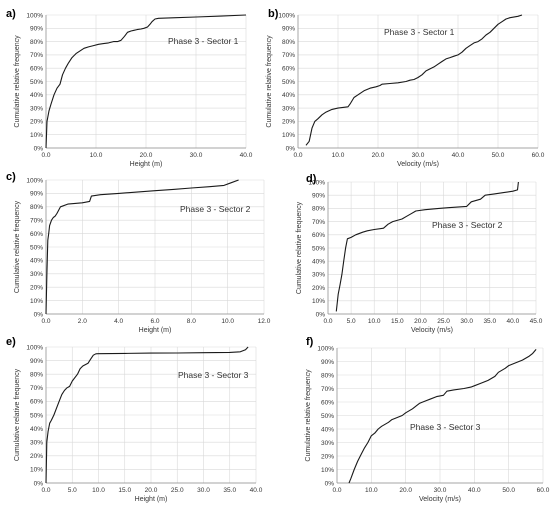  What do you see at coordinates (36, 470) in the screenshot?
I see `panel-e-ytick-1: 10%` at bounding box center [36, 470].